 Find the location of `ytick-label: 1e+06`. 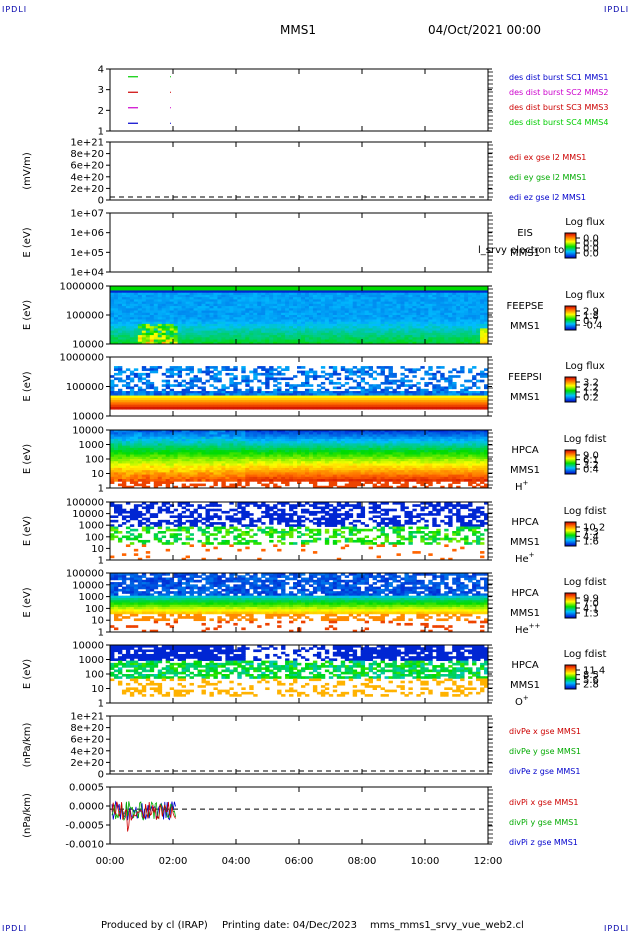

ytick-label: 1e+06 is located at coordinates (87, 233).